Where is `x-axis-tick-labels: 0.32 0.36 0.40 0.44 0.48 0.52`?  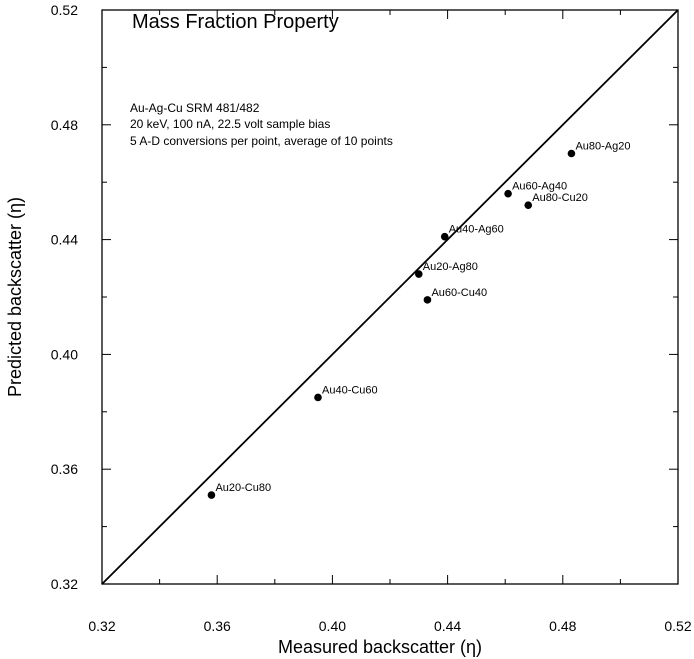
x-axis-tick-labels: 0.32 0.36 0.40 0.44 0.48 0.52 is located at coordinates (389, 626).